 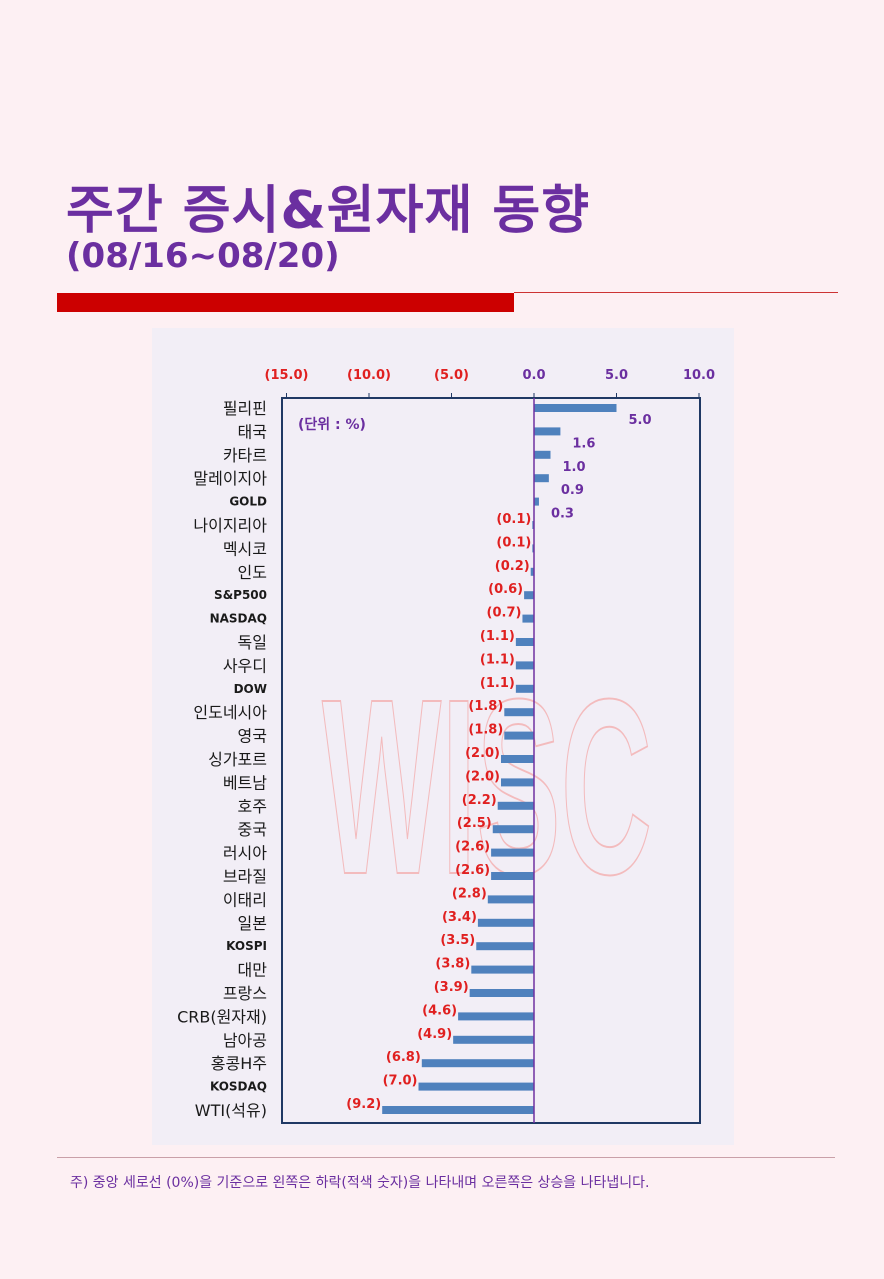 What do you see at coordinates (451, 375) in the screenshot?
I see `x-tick-label: (5.0)` at bounding box center [451, 375].